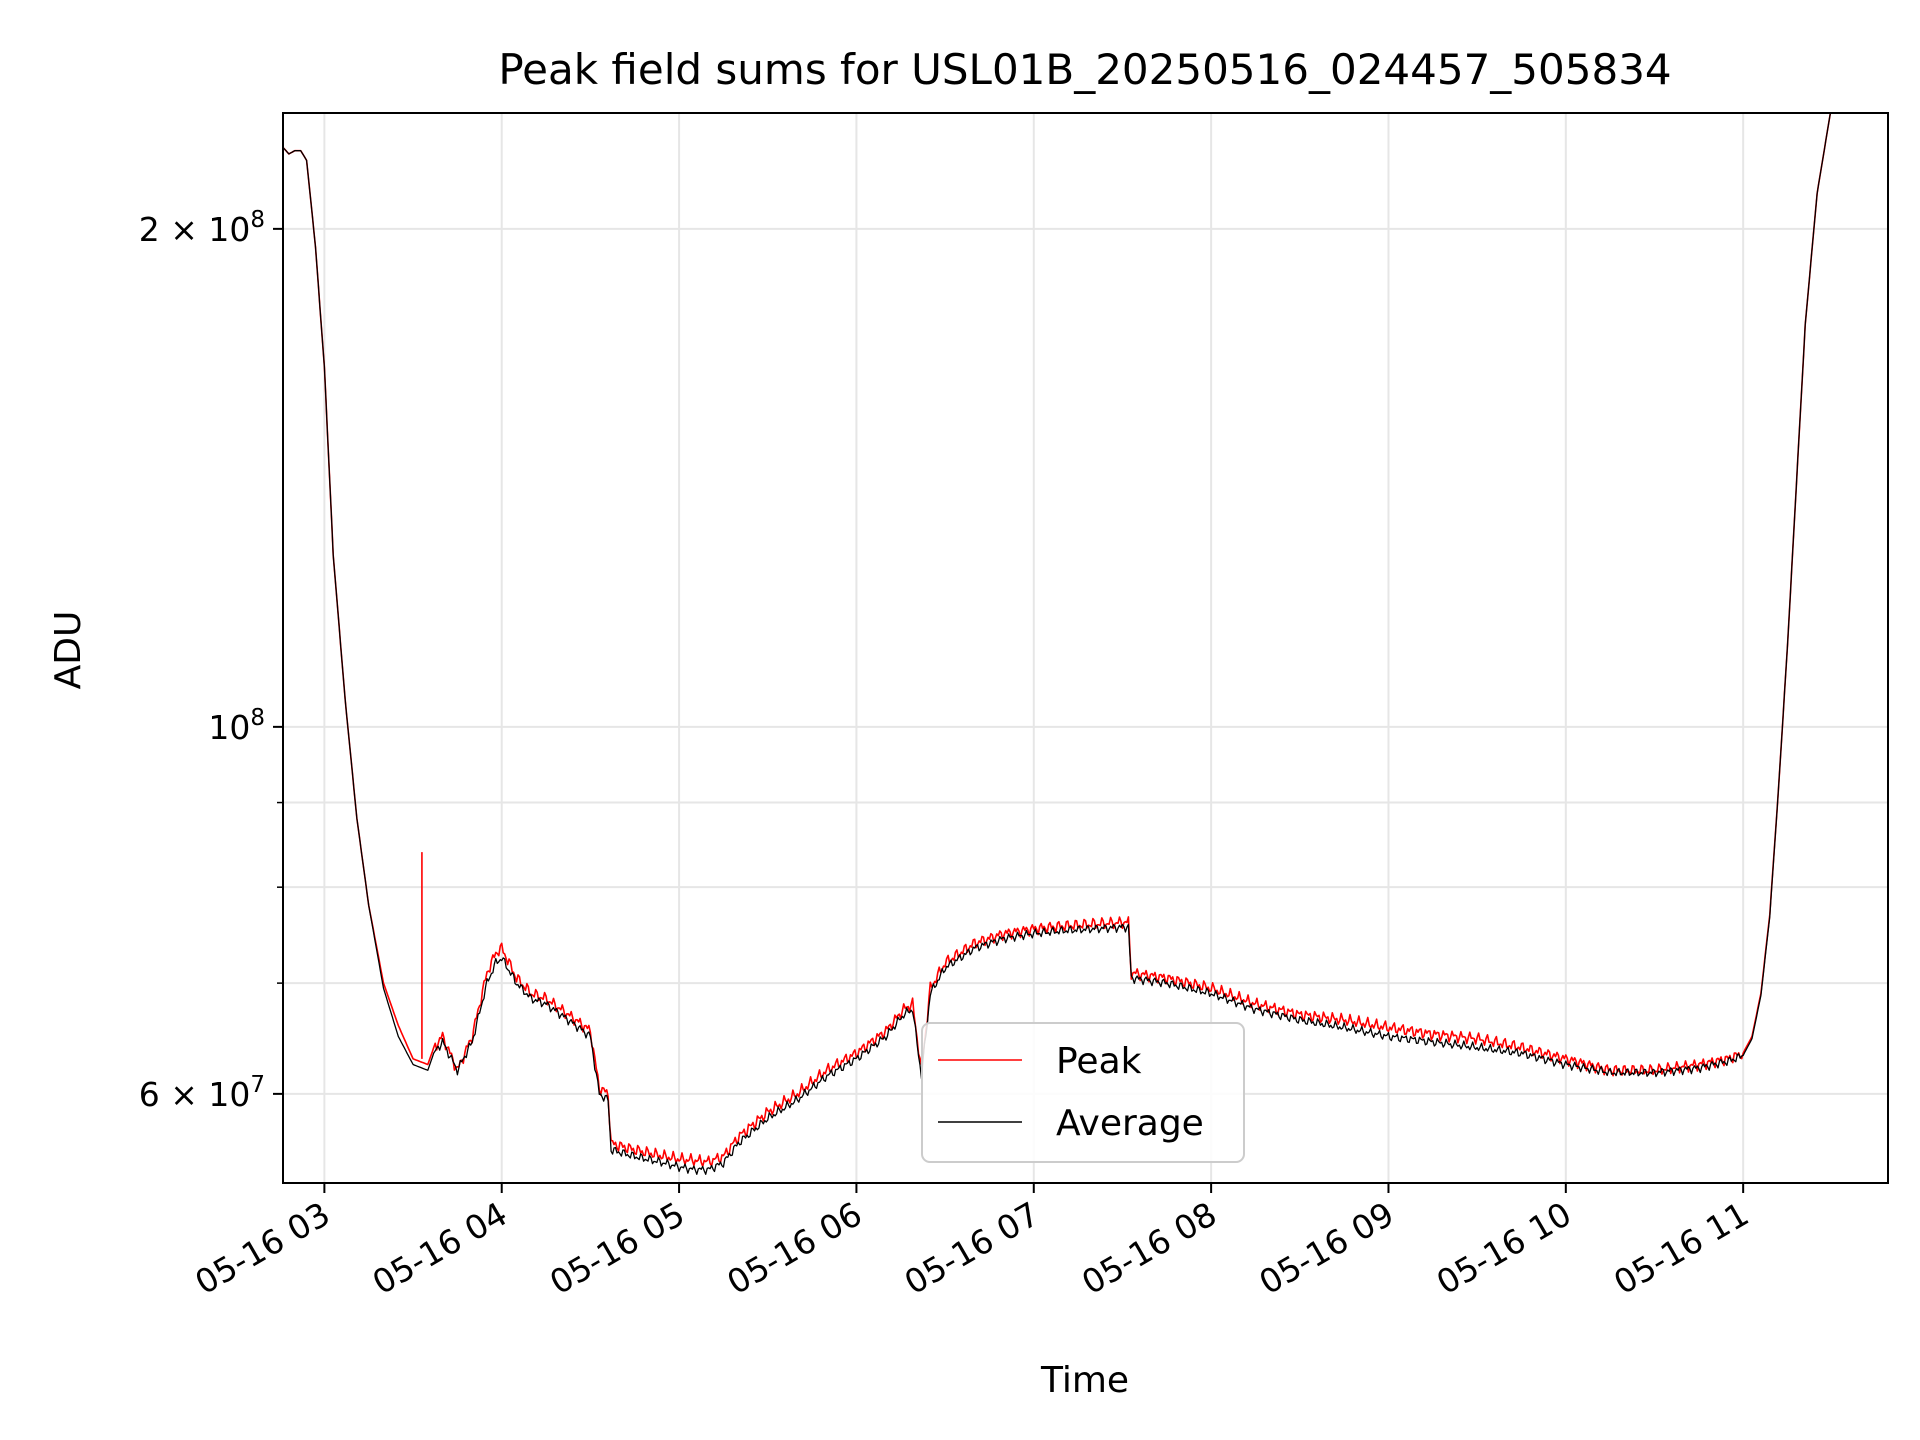 Image resolution: width=1920 pixels, height=1440 pixels. I want to click on legend-box, so click(1083, 1092).